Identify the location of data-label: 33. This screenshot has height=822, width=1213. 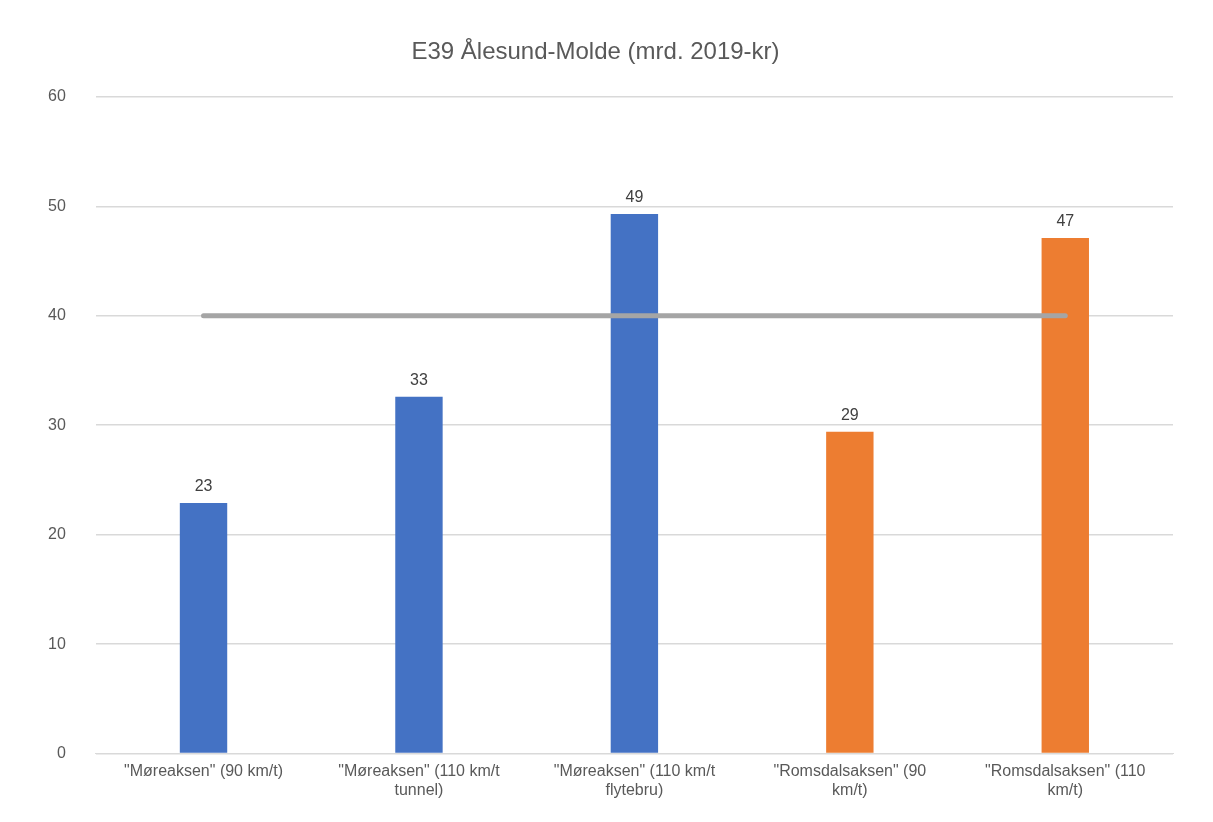
(419, 380).